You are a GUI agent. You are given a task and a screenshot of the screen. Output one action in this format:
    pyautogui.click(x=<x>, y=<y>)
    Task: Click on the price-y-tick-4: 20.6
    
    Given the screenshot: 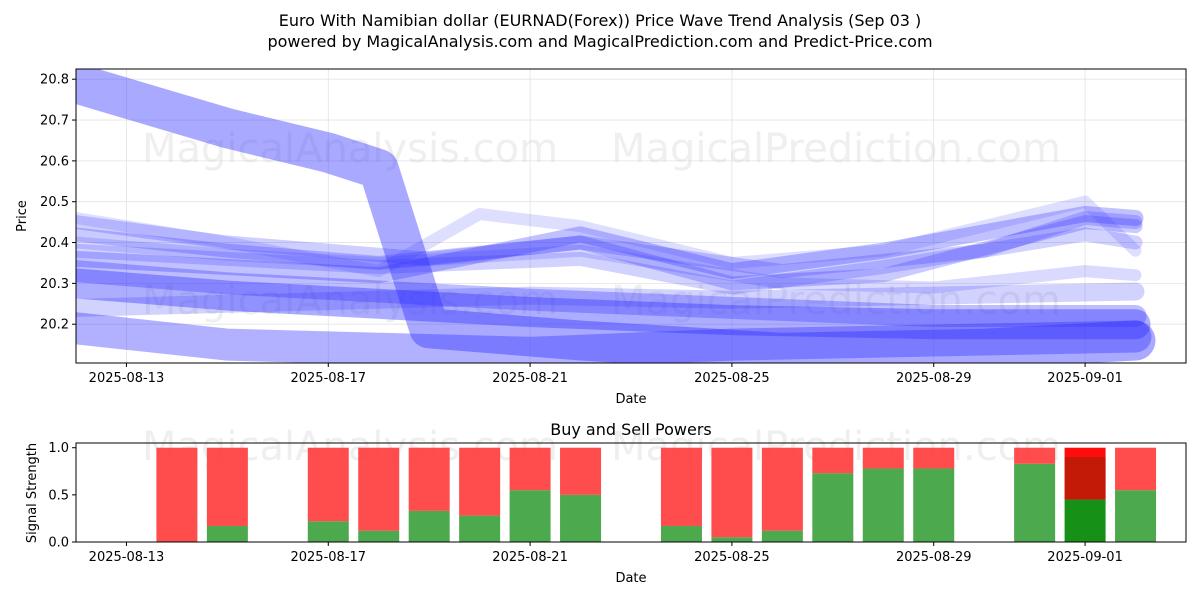 What is the action you would take?
    pyautogui.click(x=54, y=161)
    